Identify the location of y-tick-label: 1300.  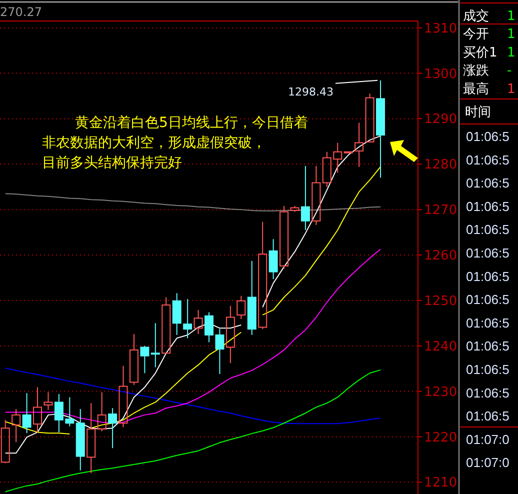
(441, 74).